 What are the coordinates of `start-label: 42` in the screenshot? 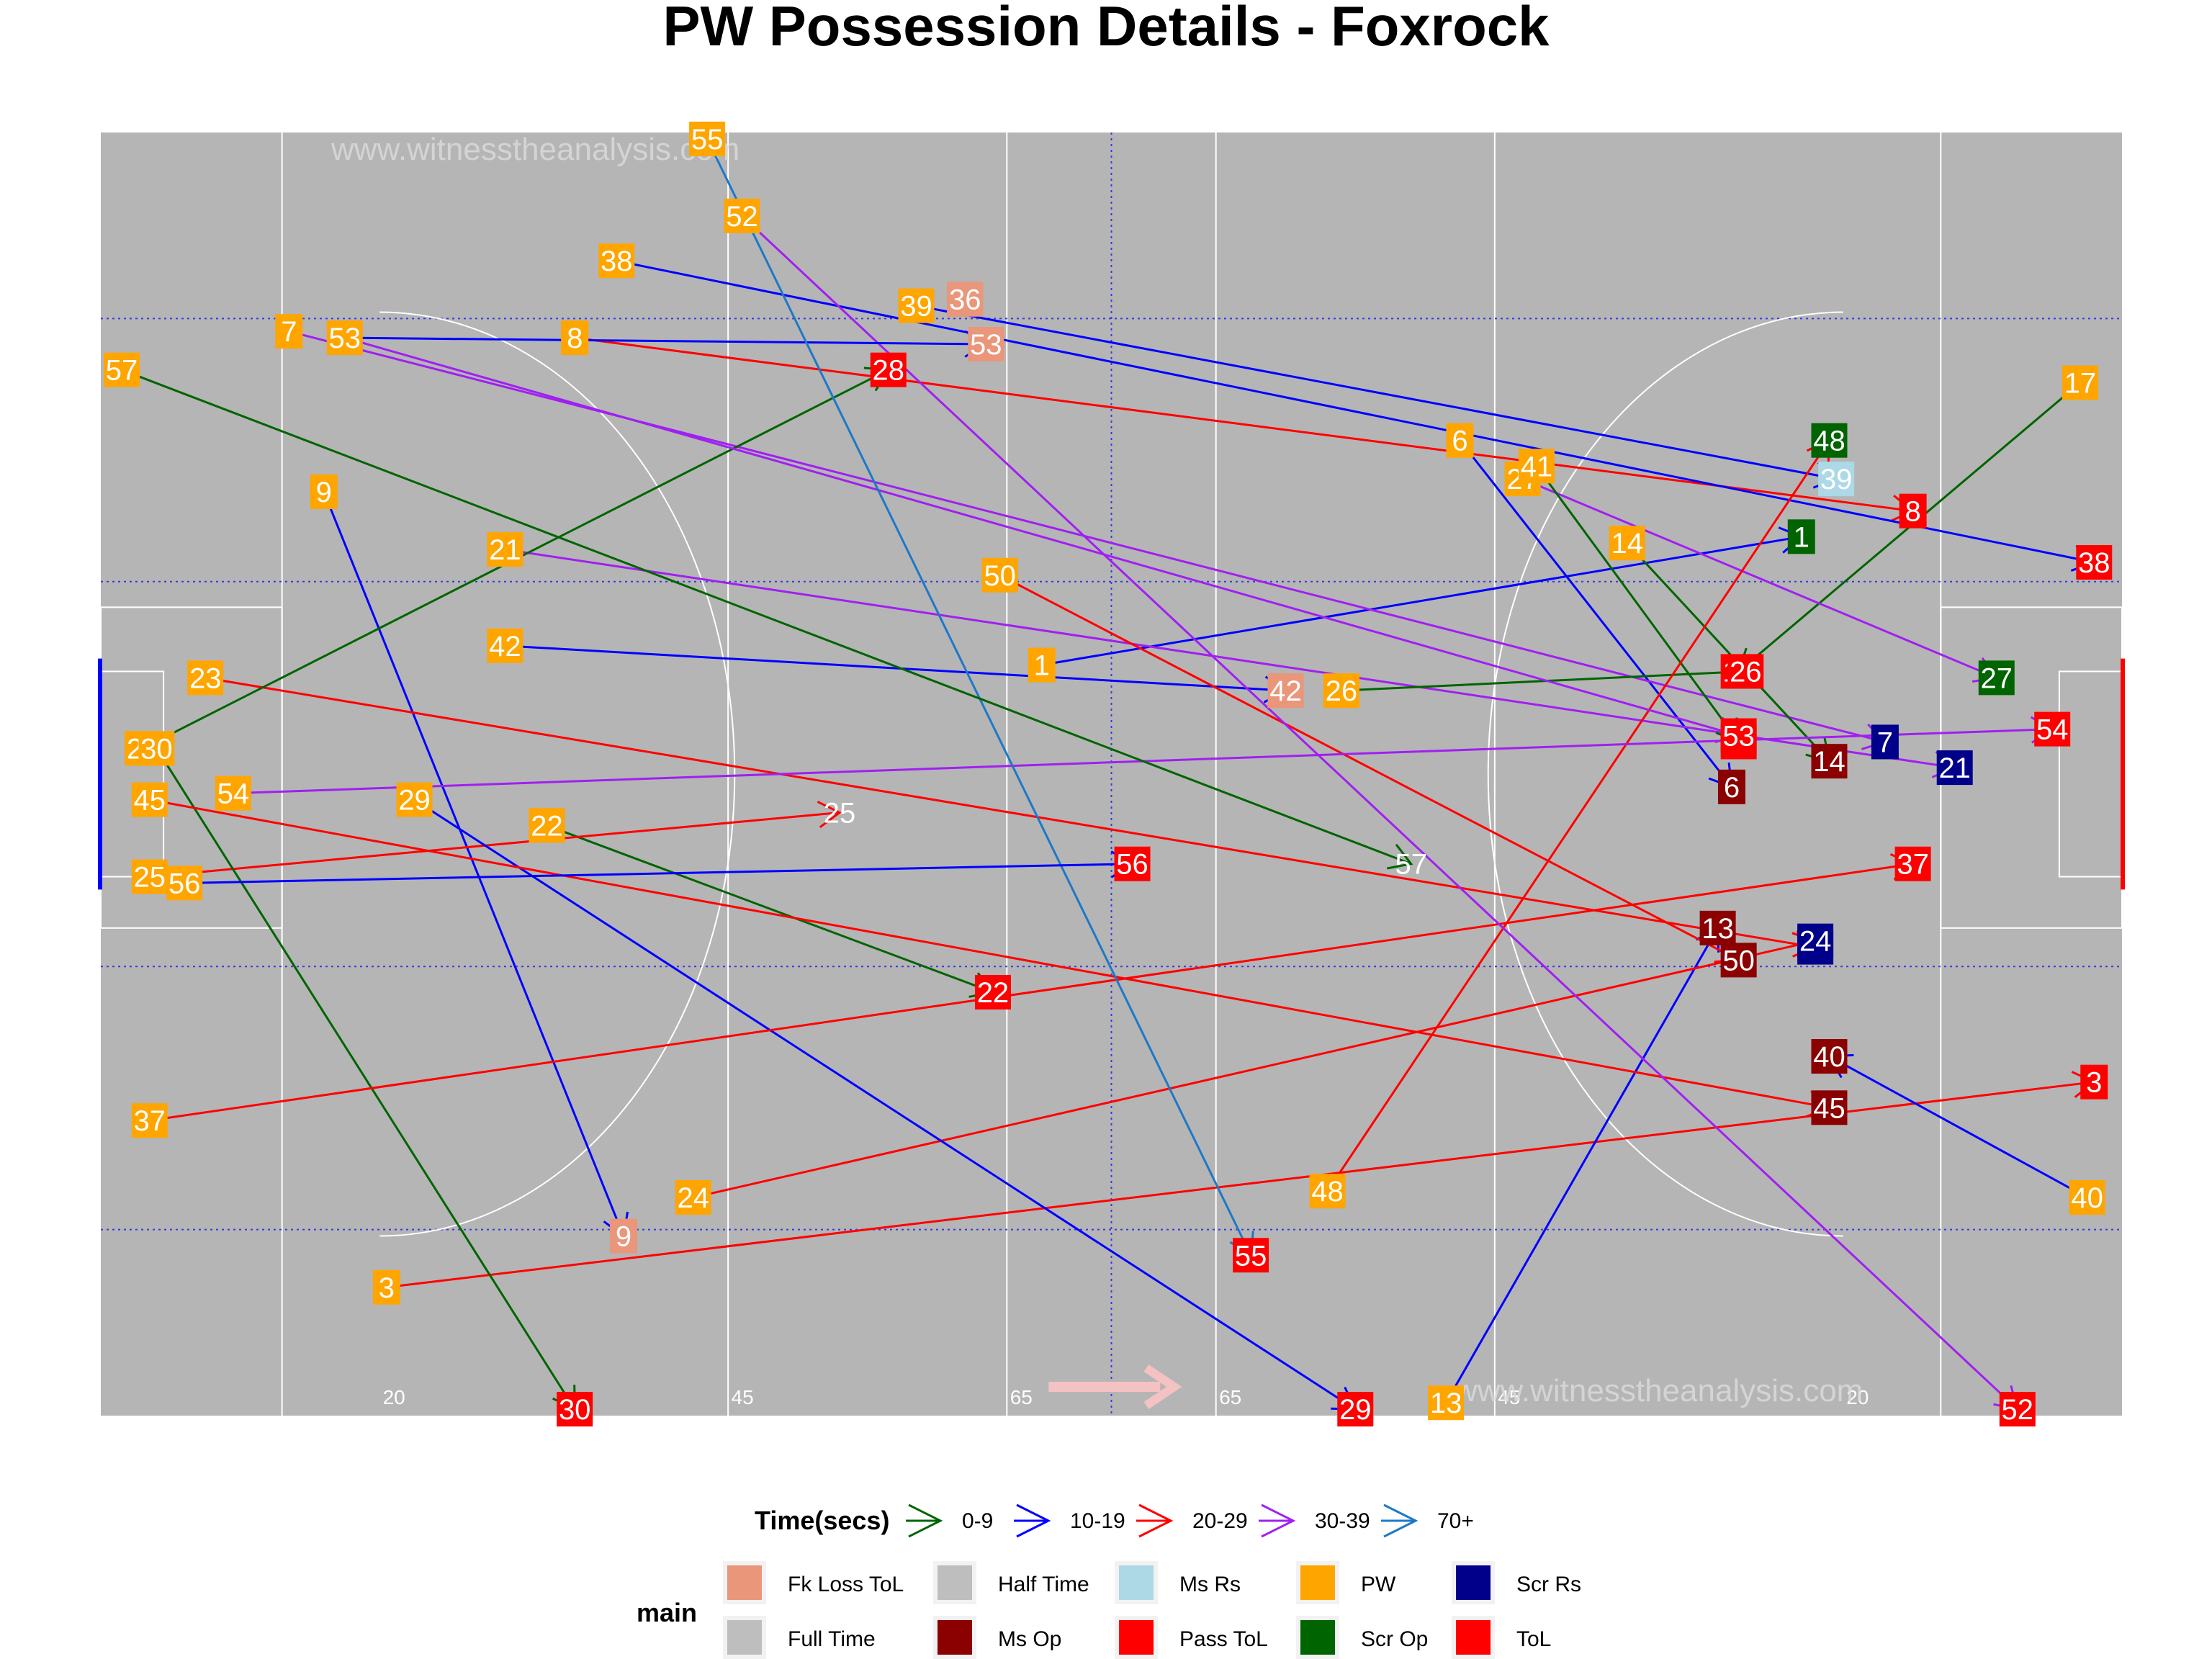 It's located at (505, 647).